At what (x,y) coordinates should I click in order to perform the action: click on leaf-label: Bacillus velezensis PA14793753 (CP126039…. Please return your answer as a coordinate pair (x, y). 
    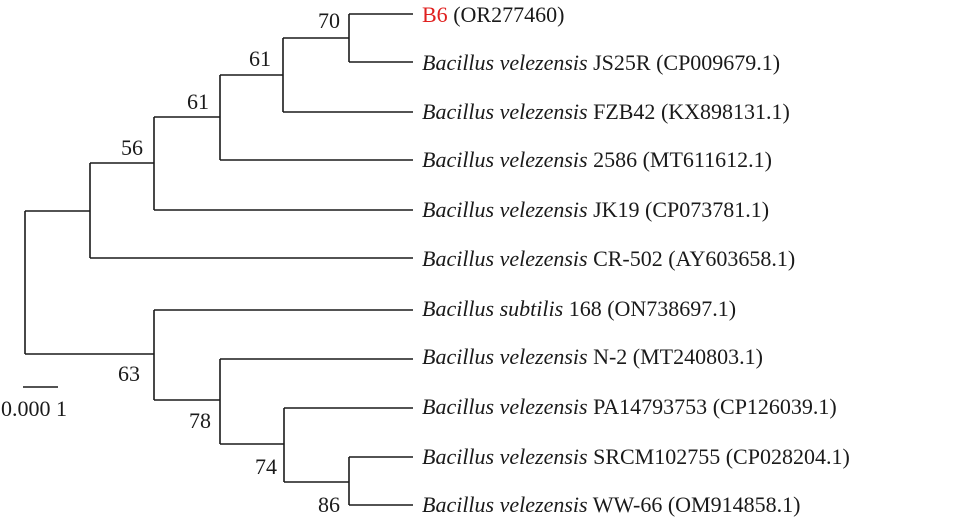
    Looking at the image, I should click on (629, 407).